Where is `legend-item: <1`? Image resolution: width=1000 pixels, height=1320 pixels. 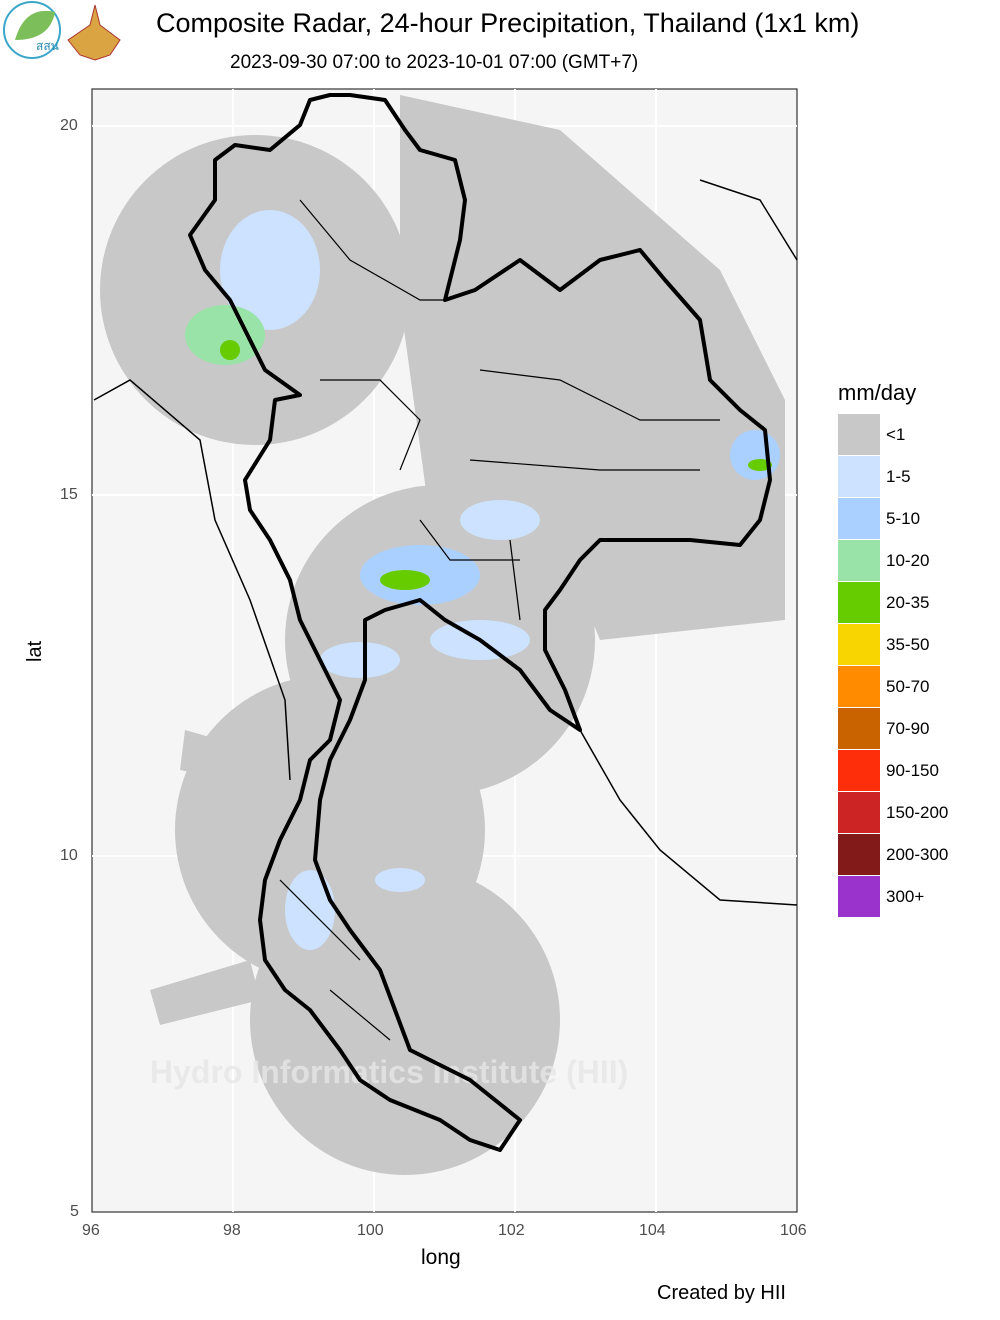 legend-item: <1 is located at coordinates (893, 435).